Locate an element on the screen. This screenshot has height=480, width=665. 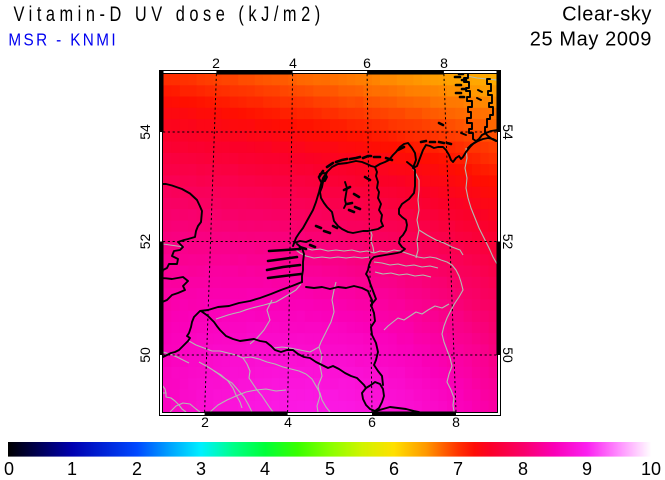
svg-text: 3 is located at coordinates (201, 469).